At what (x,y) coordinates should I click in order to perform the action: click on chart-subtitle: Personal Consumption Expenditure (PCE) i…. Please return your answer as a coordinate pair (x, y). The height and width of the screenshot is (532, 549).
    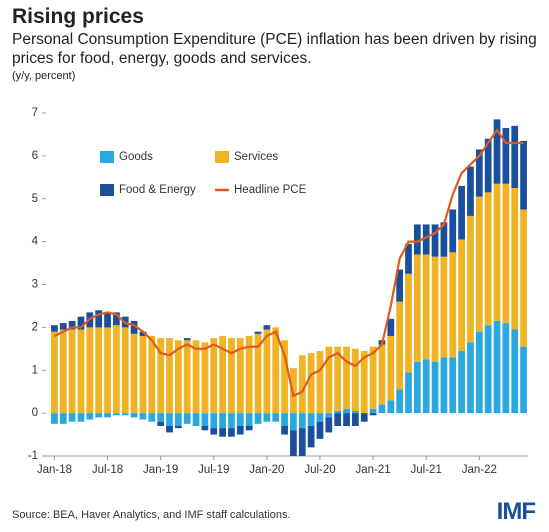
    Looking at the image, I should click on (274, 49).